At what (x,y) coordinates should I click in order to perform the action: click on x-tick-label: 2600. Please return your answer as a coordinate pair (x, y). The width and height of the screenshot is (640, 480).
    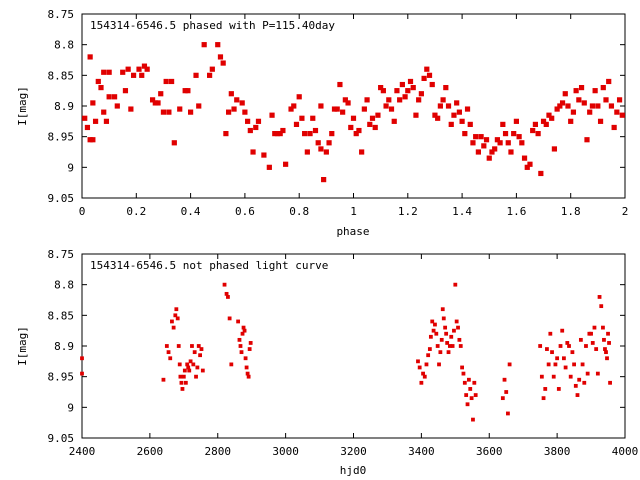
    Looking at the image, I should click on (150, 451).